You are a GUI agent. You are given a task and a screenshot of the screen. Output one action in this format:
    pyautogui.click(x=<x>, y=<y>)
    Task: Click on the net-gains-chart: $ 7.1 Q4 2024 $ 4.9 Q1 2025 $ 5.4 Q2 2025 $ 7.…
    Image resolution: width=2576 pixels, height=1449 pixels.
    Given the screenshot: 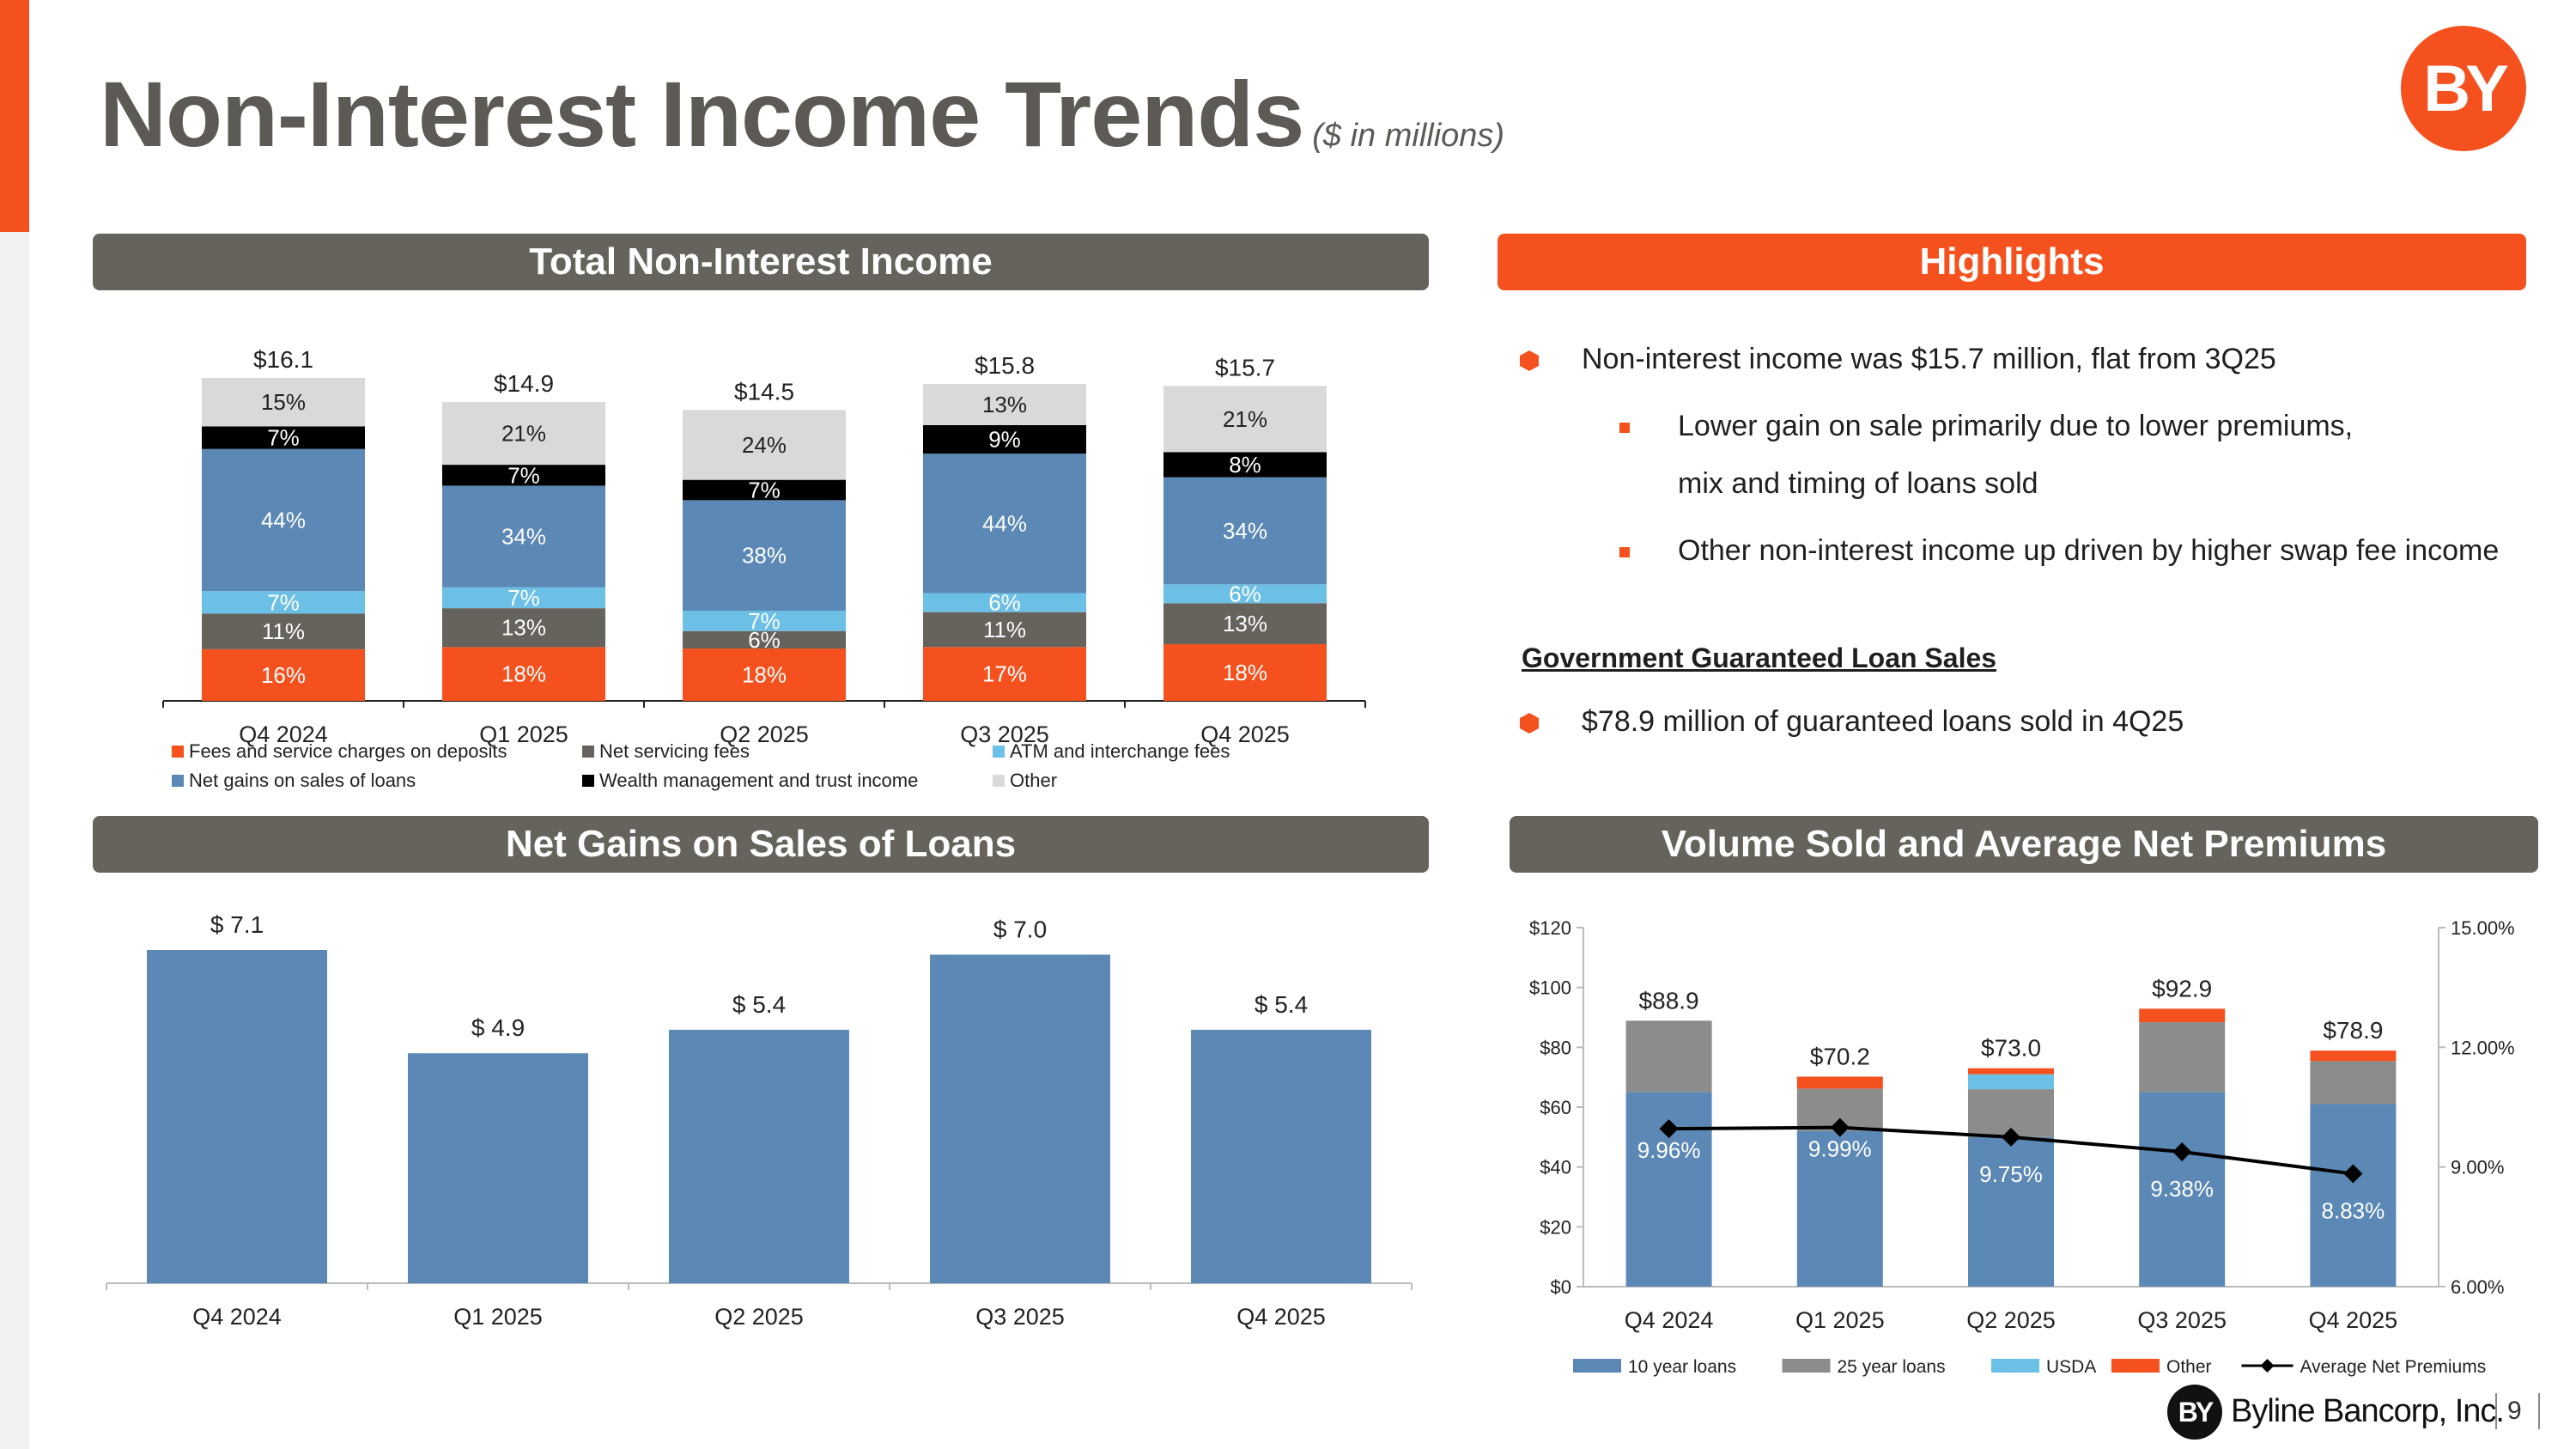 What is the action you would take?
    pyautogui.click(x=759, y=1120)
    